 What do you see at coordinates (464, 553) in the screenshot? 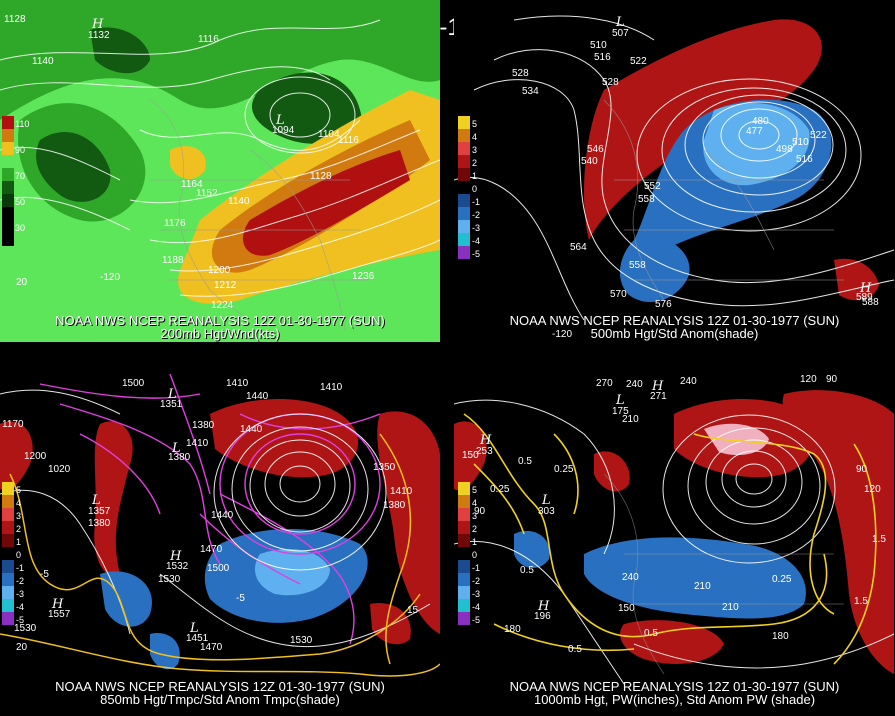
I see `anomaly-legend-1000mb` at bounding box center [464, 553].